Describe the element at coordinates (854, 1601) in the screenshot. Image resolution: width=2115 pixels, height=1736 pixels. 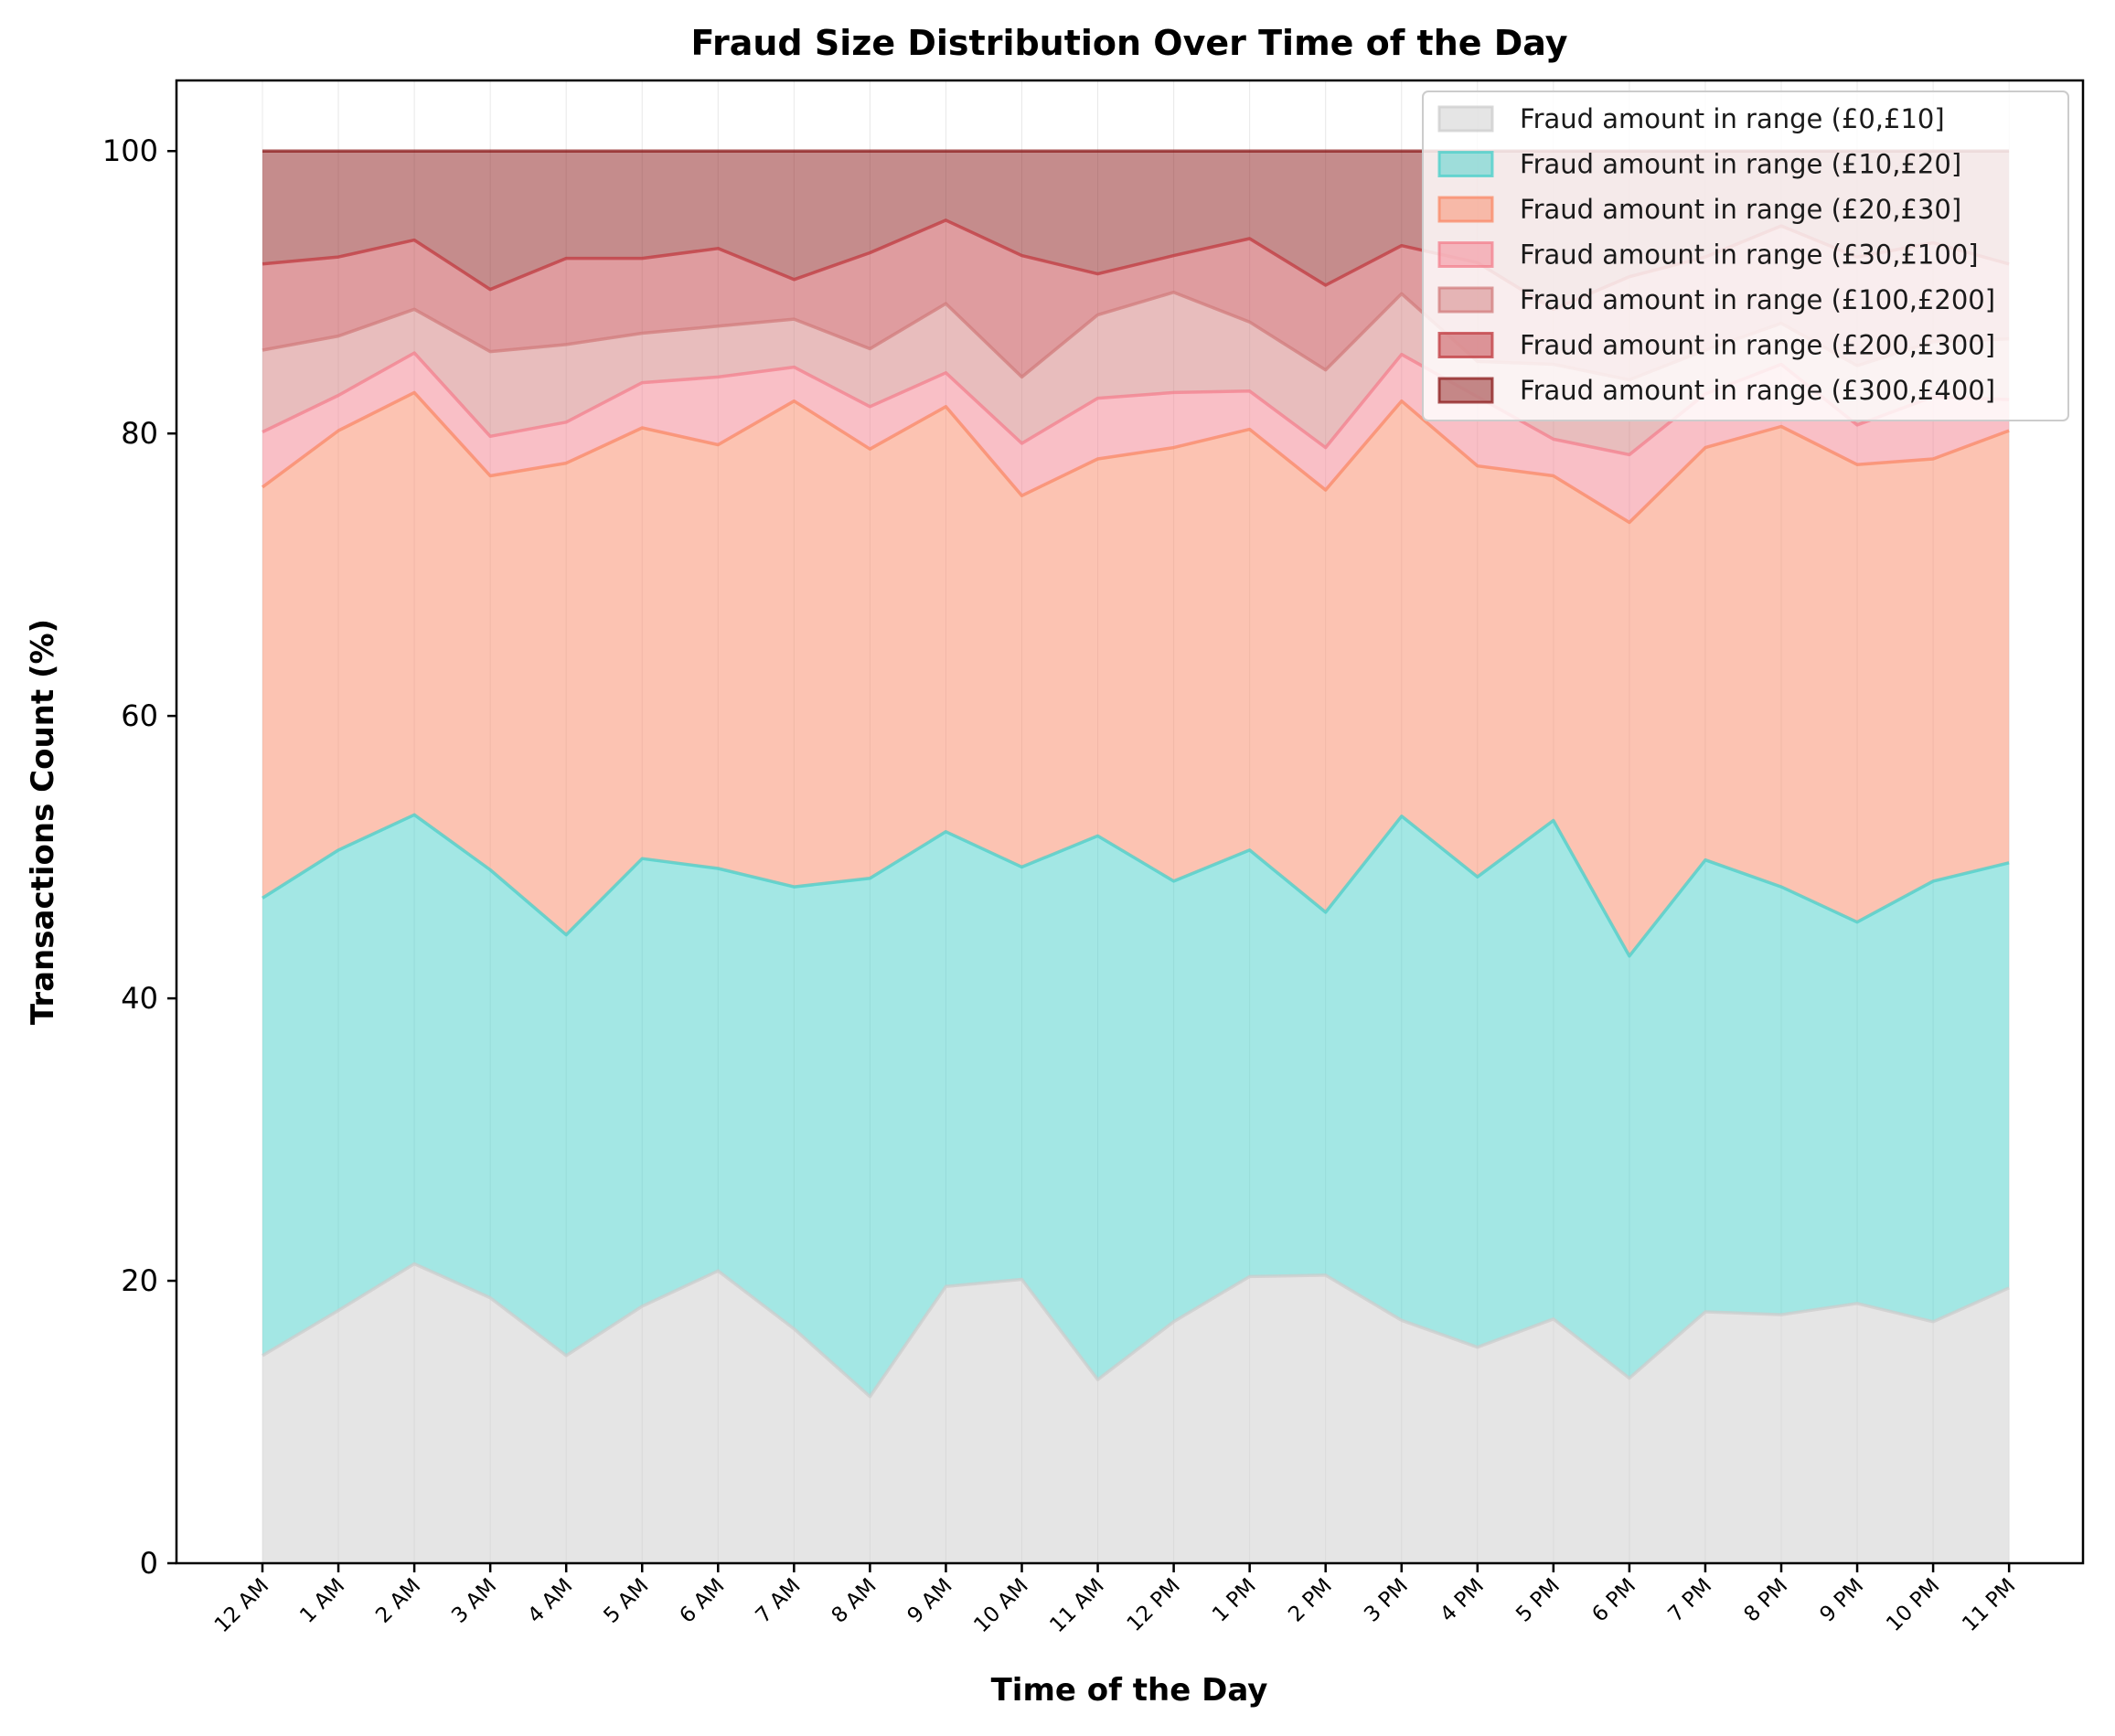
I see `x-tick-label: 8 AM` at that location.